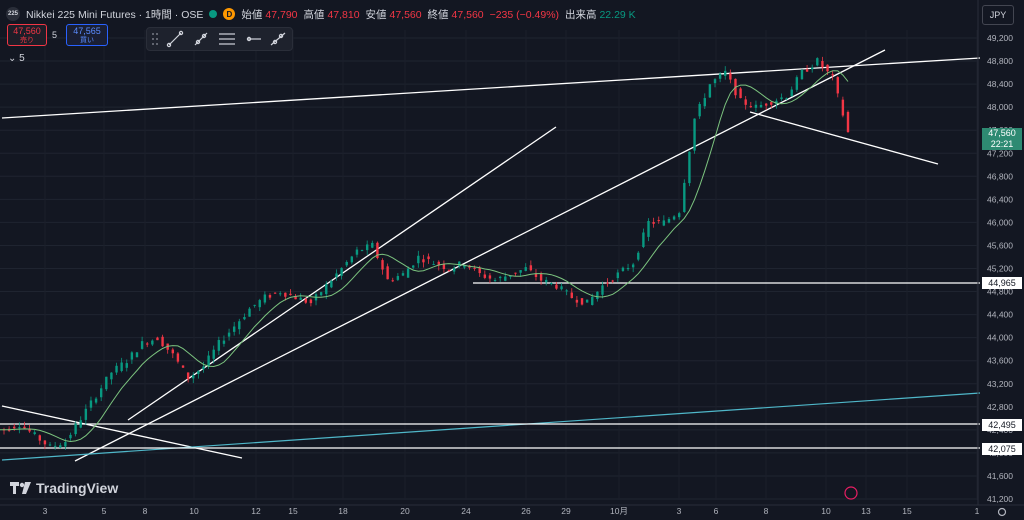 The image size is (1024, 520). Describe the element at coordinates (1002, 283) in the screenshot. I see `level-label-44965: 44,965` at that location.